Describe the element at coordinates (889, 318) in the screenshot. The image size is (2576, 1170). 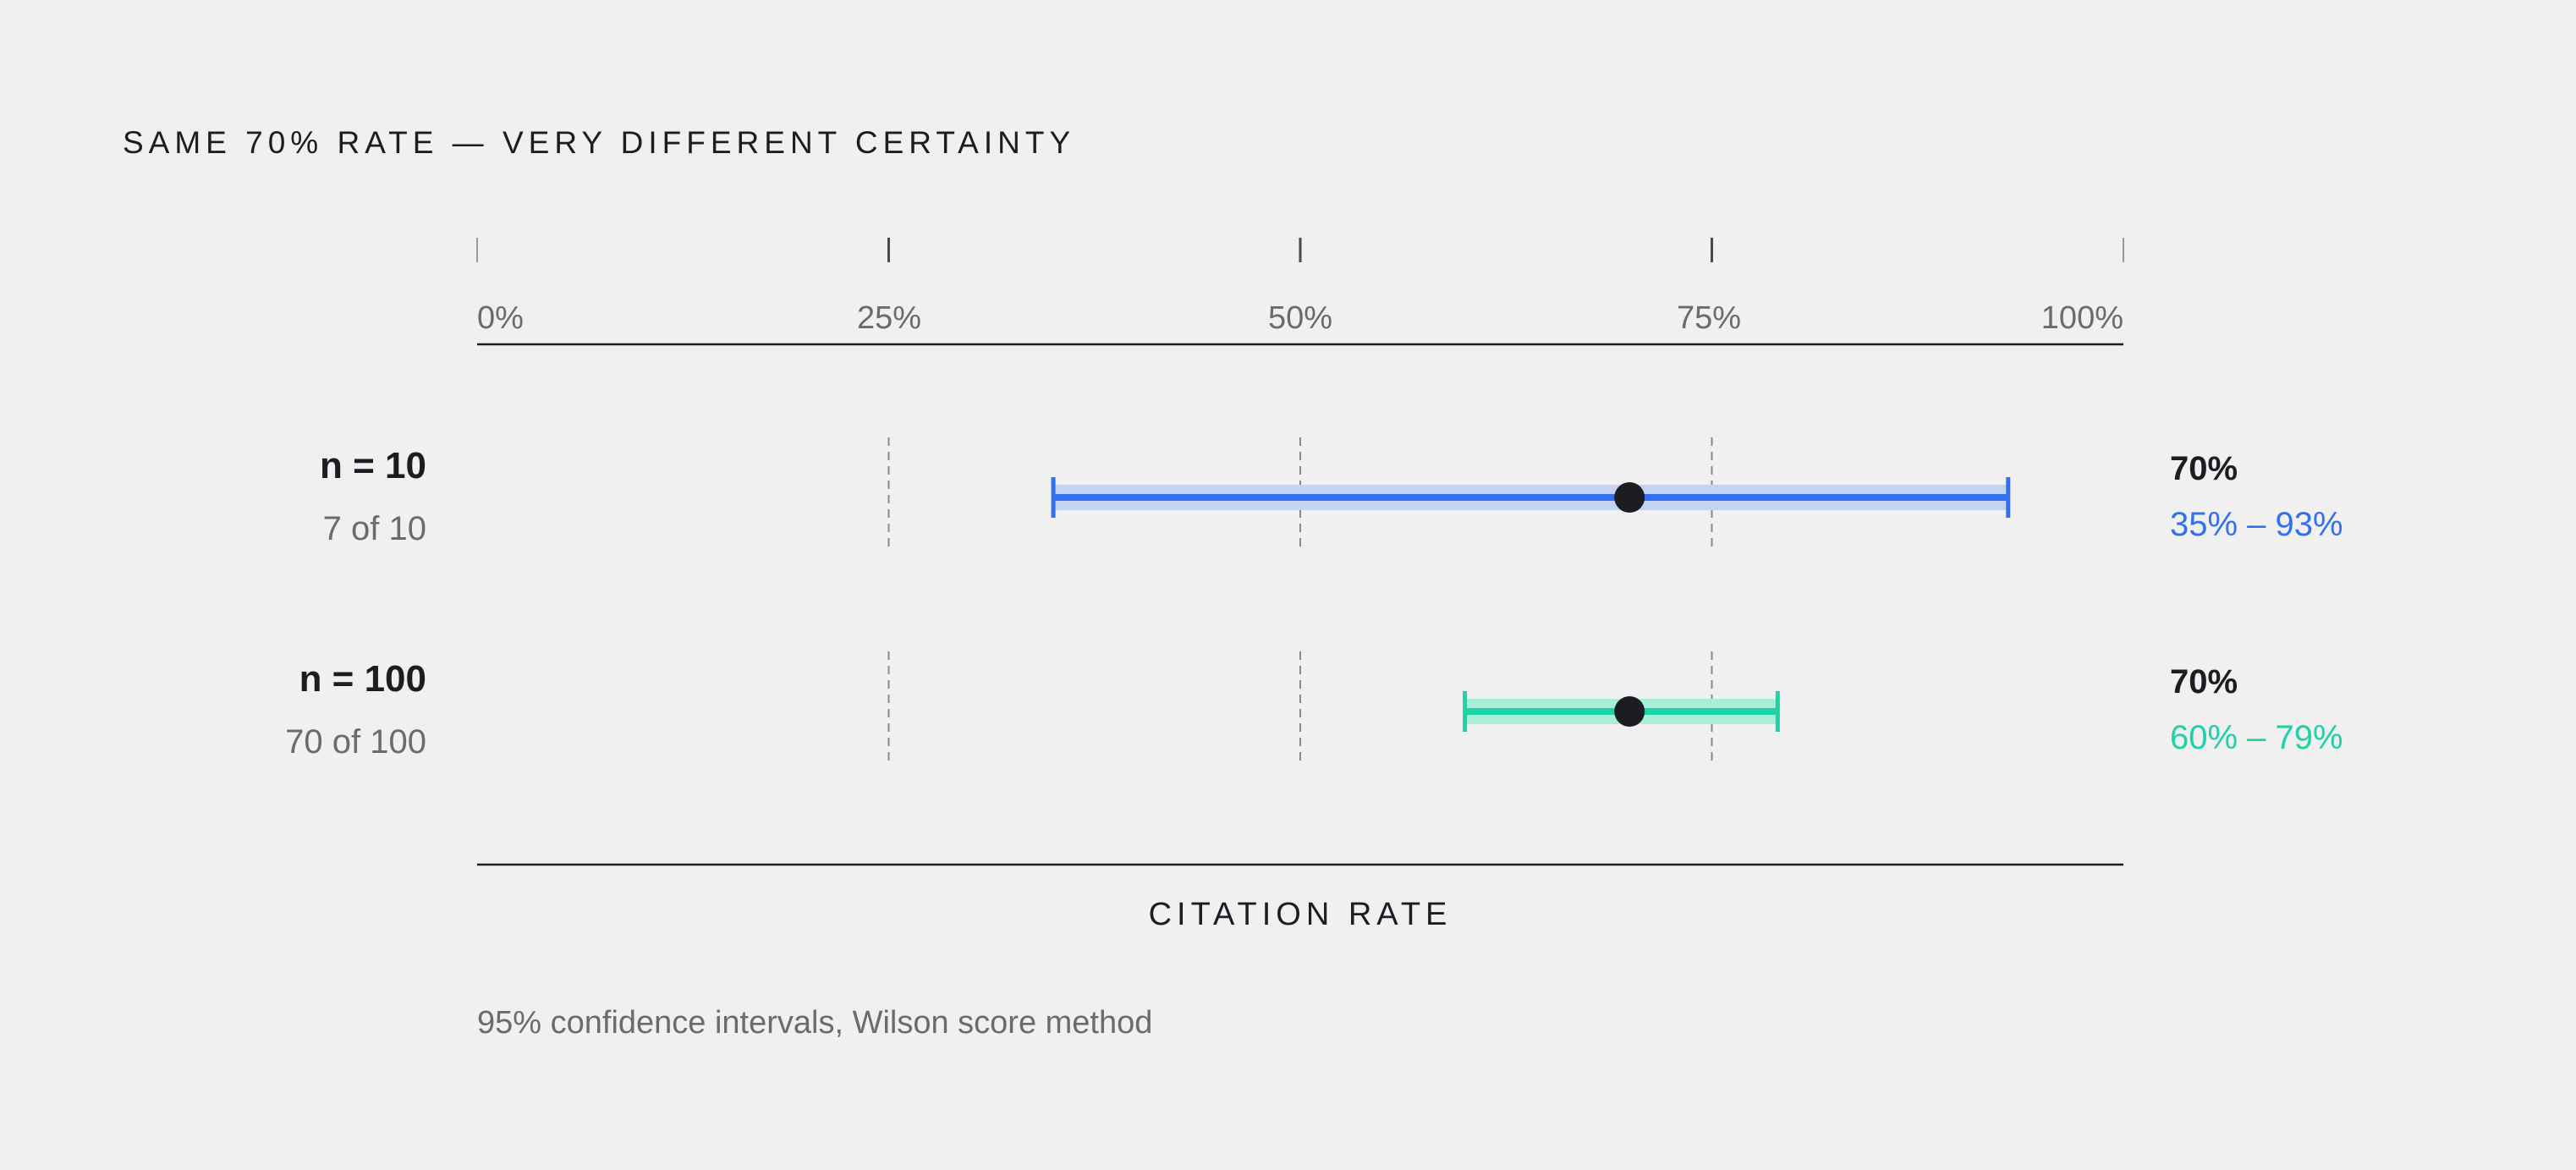
I see `x-tick-label-25: 25%` at that location.